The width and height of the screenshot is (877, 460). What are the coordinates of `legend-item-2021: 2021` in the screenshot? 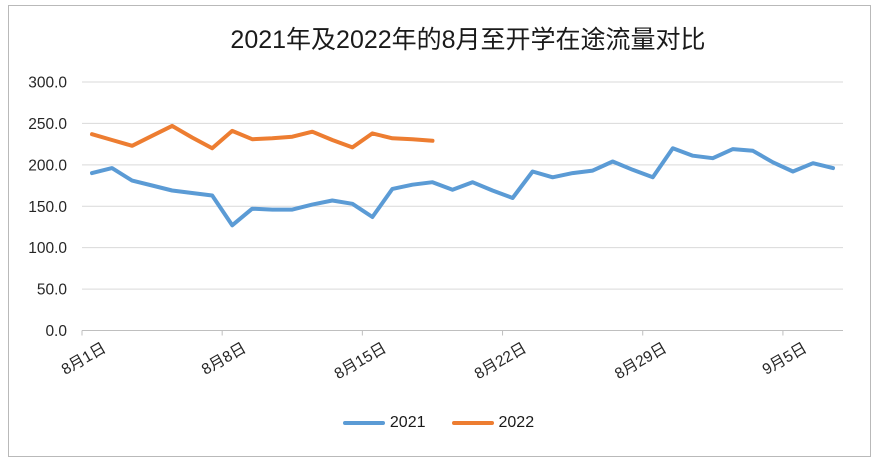 It's located at (384, 423).